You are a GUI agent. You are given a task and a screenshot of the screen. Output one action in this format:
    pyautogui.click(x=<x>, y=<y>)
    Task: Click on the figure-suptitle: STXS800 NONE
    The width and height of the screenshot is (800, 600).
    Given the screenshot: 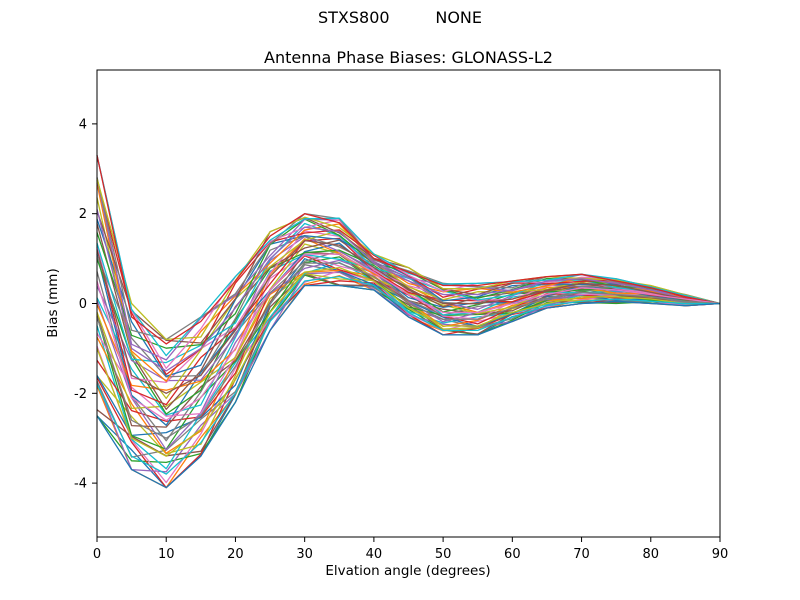 What is the action you would take?
    pyautogui.click(x=400, y=17)
    